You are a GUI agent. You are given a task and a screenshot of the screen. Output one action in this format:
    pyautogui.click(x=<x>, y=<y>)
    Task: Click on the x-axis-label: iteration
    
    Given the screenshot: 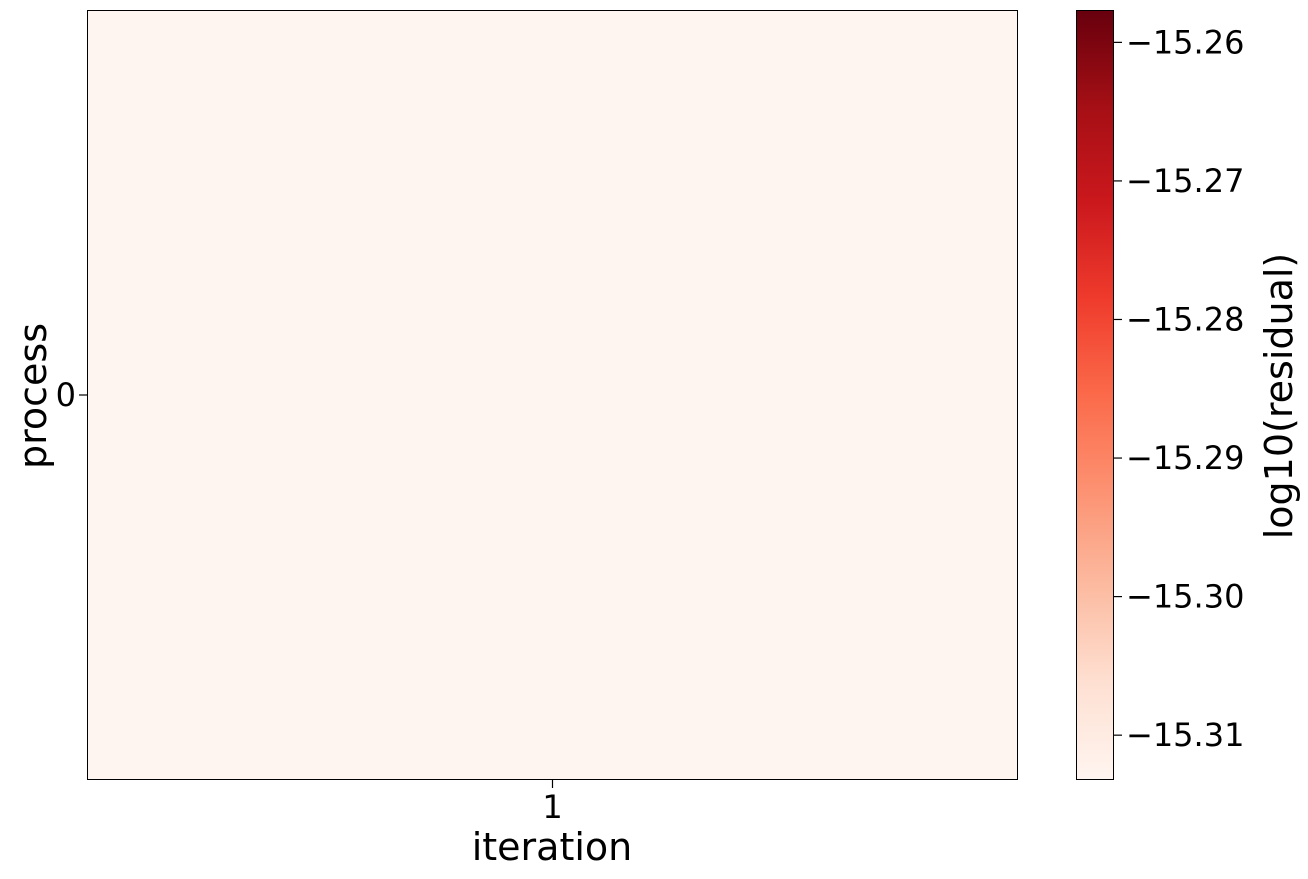 What is the action you would take?
    pyautogui.click(x=552, y=847)
    